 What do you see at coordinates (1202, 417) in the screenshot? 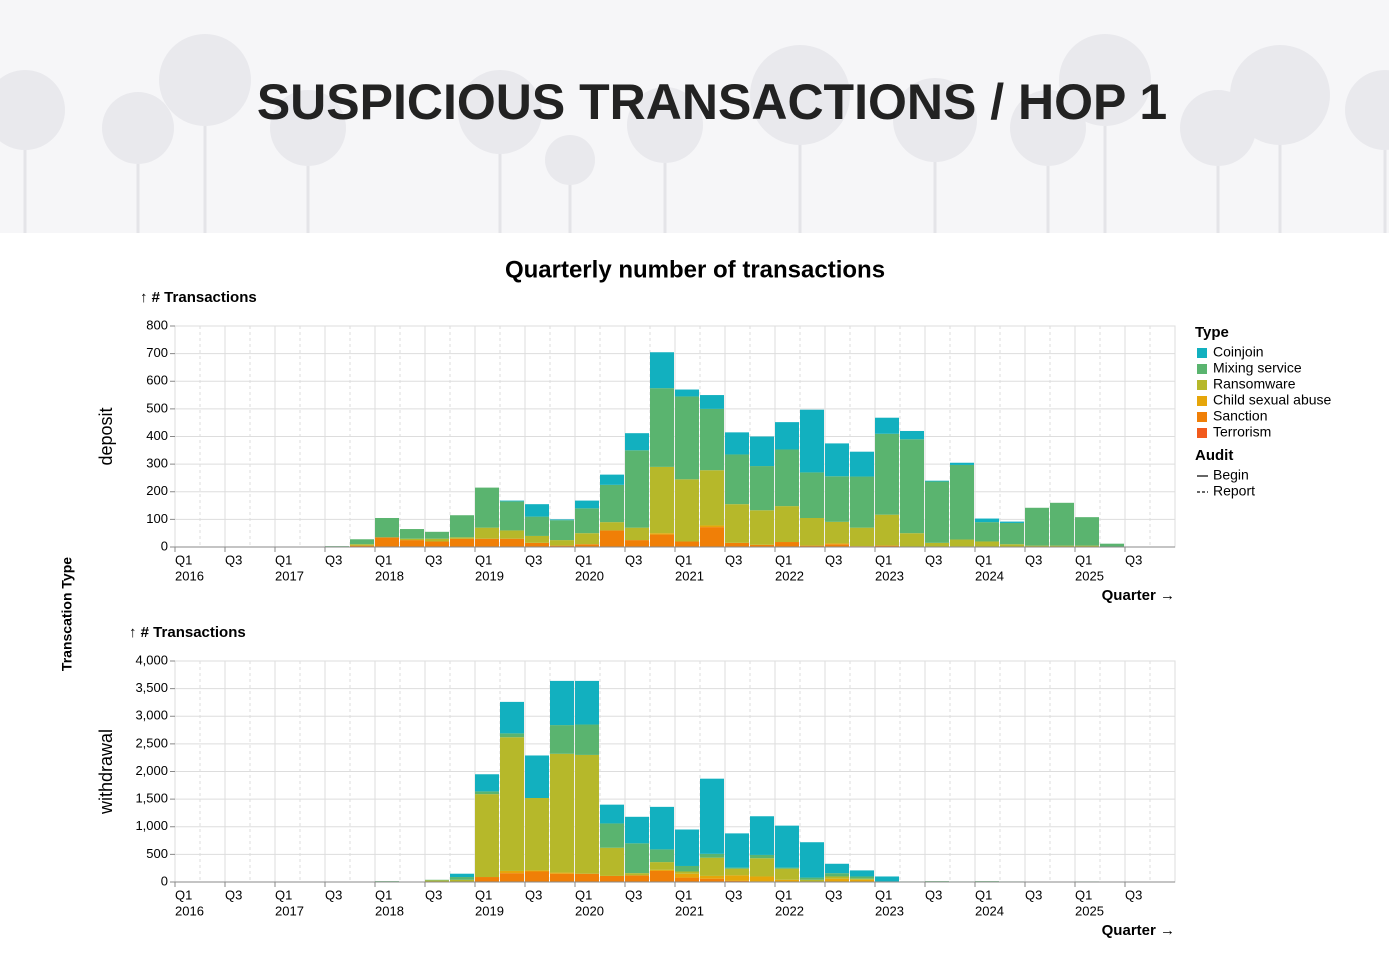
I see `legend-swatch` at bounding box center [1202, 417].